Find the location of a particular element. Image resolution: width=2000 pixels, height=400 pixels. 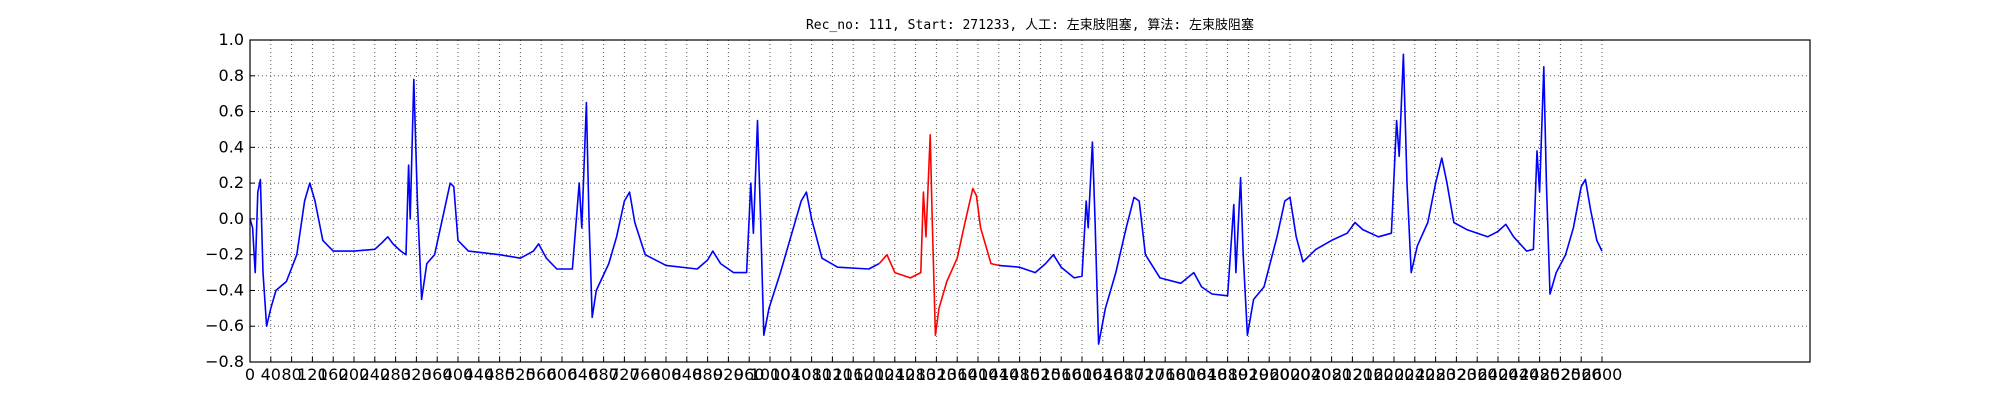

x-tick-label: 1960 is located at coordinates (1269, 374).